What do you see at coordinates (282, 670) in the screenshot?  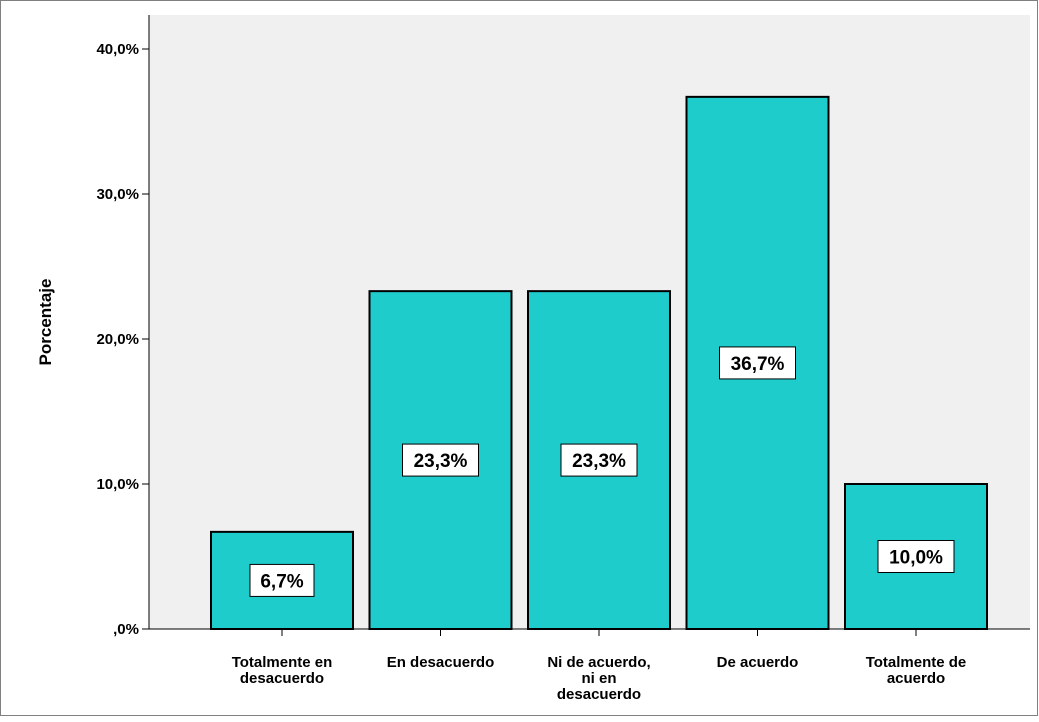 I see `x-tick-label: Totalmente en desacuerdo` at bounding box center [282, 670].